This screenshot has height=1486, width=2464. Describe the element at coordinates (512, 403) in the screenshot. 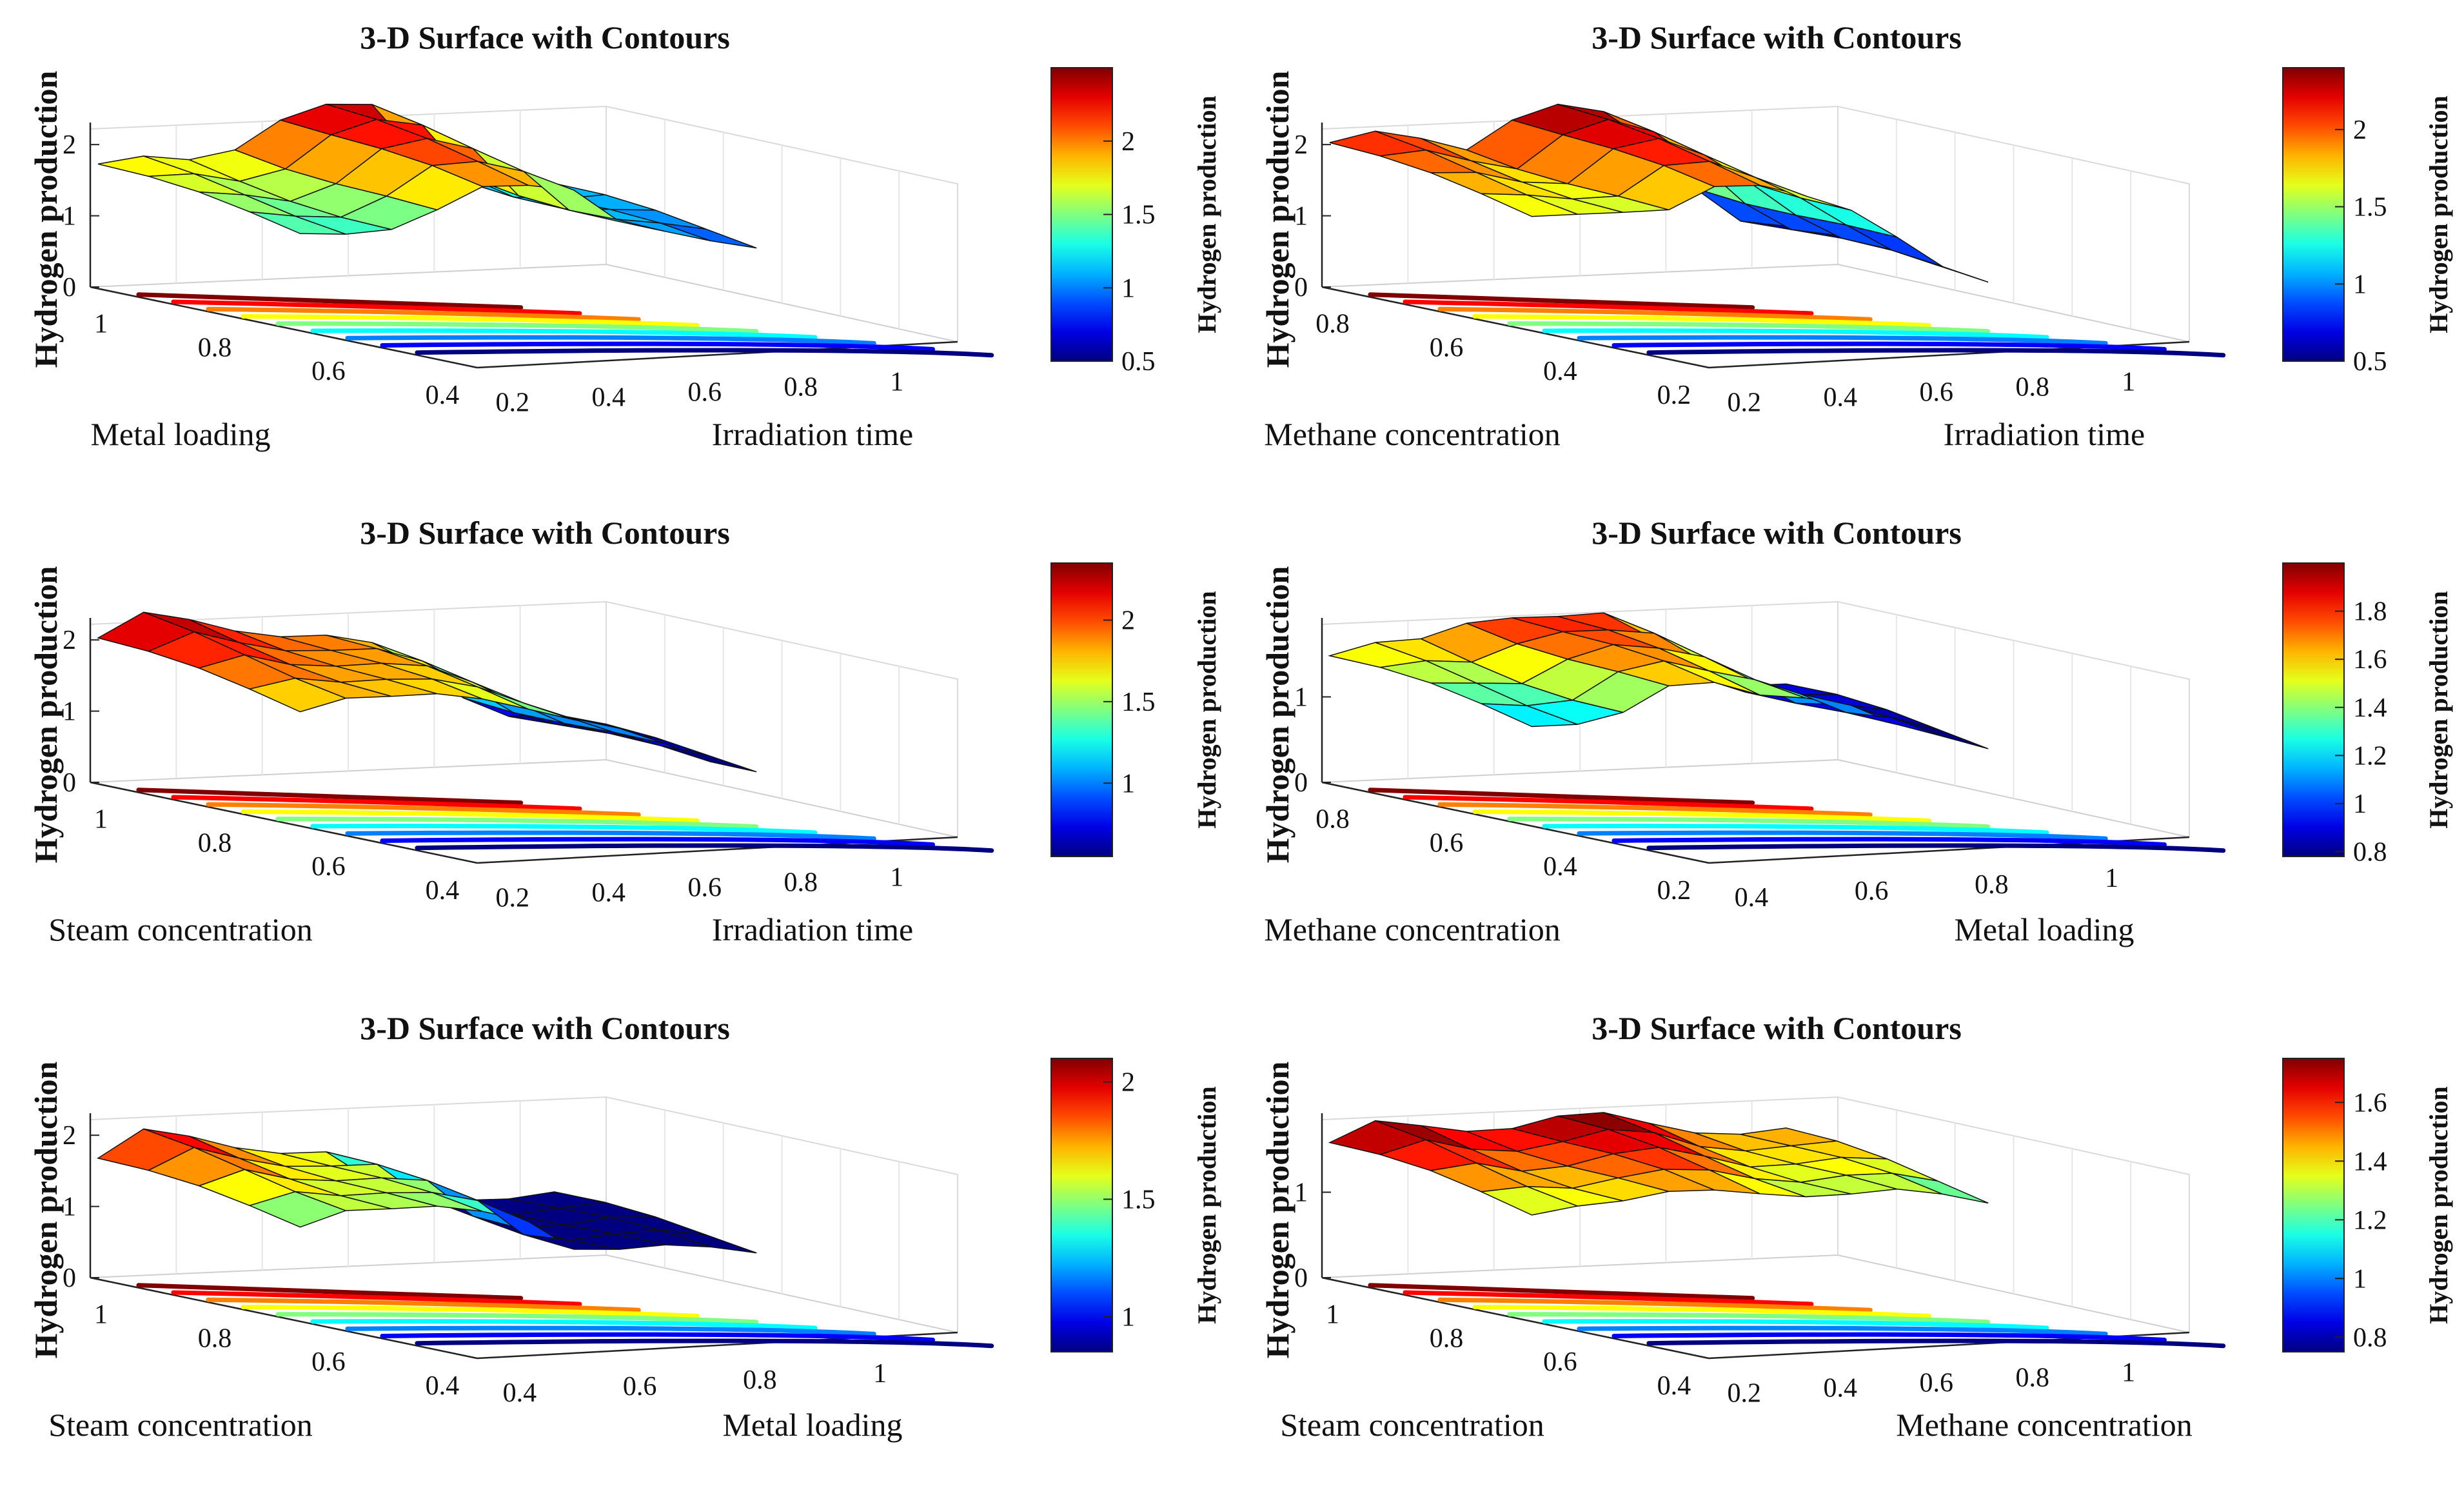

I see `y-tick-label: 0.2` at that location.